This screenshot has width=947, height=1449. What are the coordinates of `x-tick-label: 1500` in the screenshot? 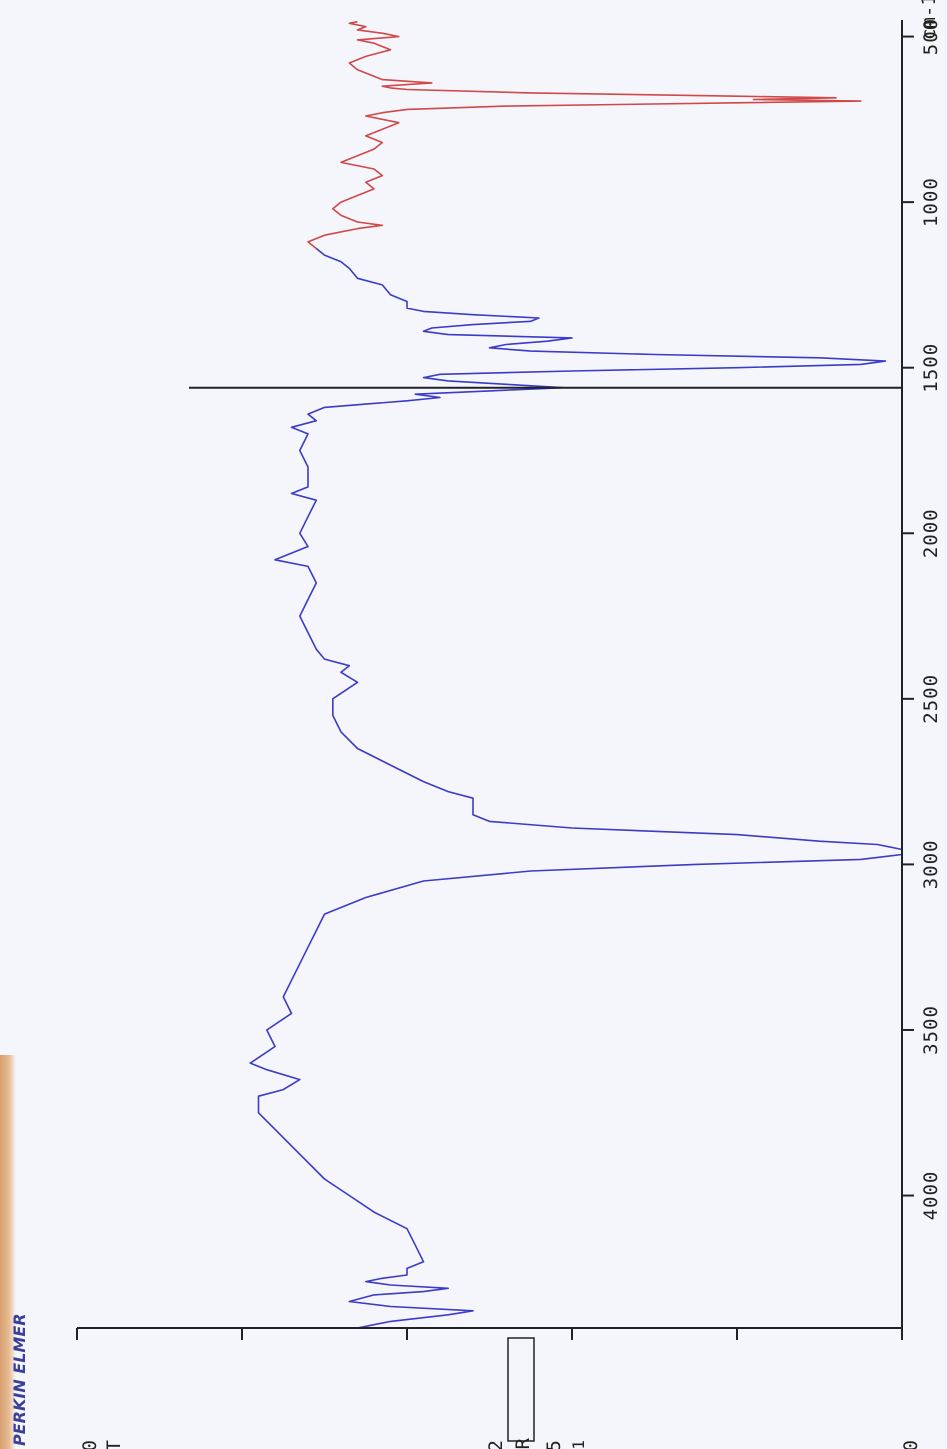 It's located at (931, 368).